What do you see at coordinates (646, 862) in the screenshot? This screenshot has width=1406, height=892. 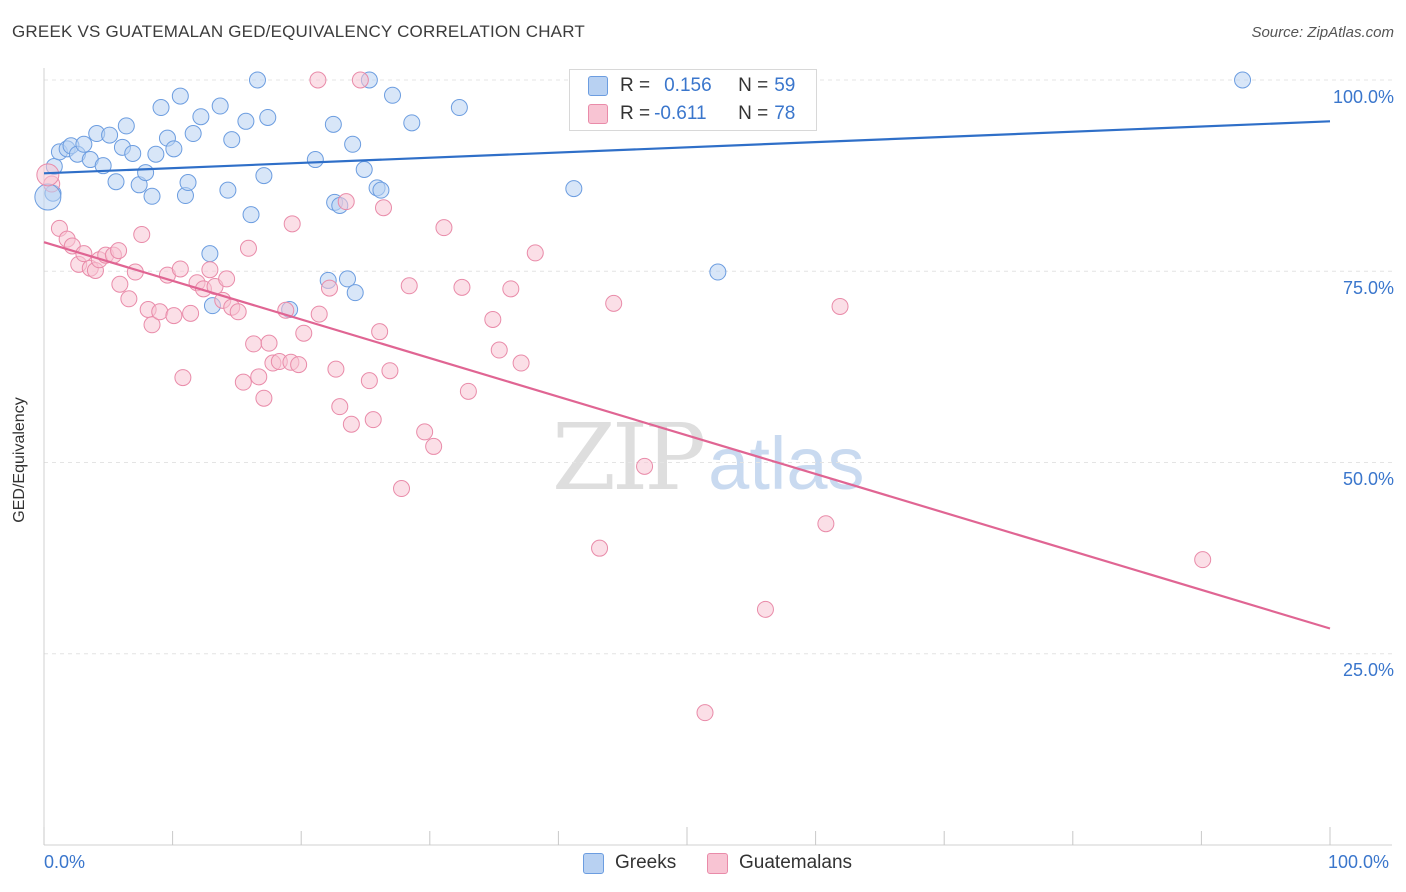 I see `greeks-legend-label: Greeks` at bounding box center [646, 862].